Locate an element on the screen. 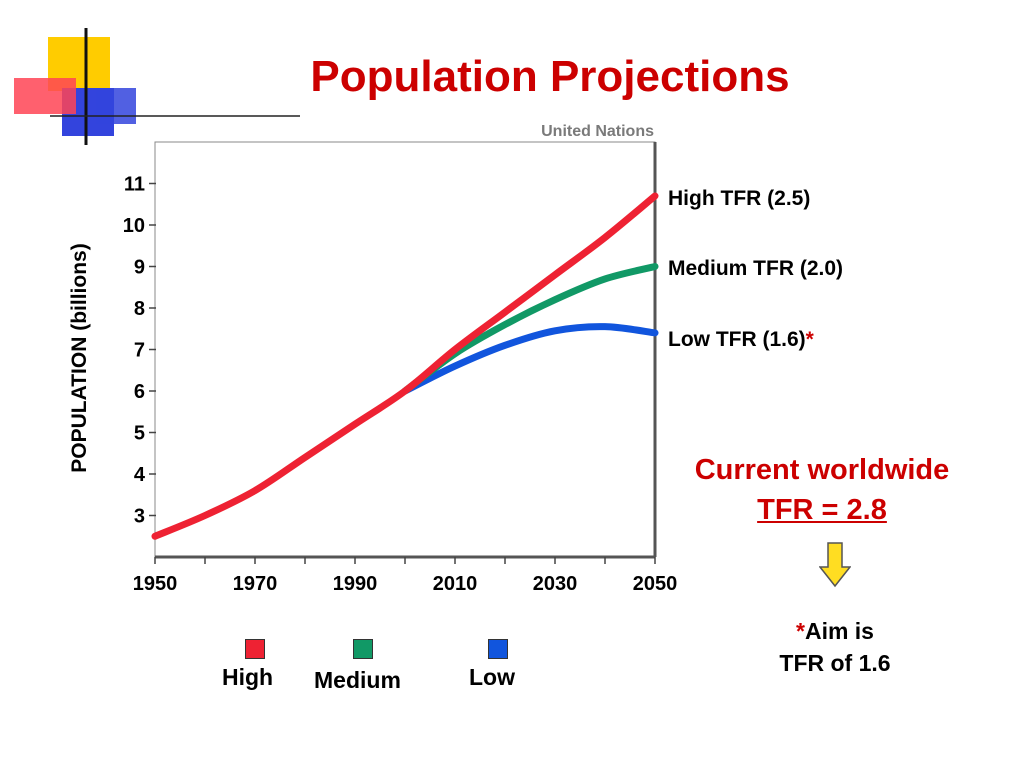 Image resolution: width=1024 pixels, height=768 pixels. aim-line2: TFR of 1.6 is located at coordinates (835, 663).